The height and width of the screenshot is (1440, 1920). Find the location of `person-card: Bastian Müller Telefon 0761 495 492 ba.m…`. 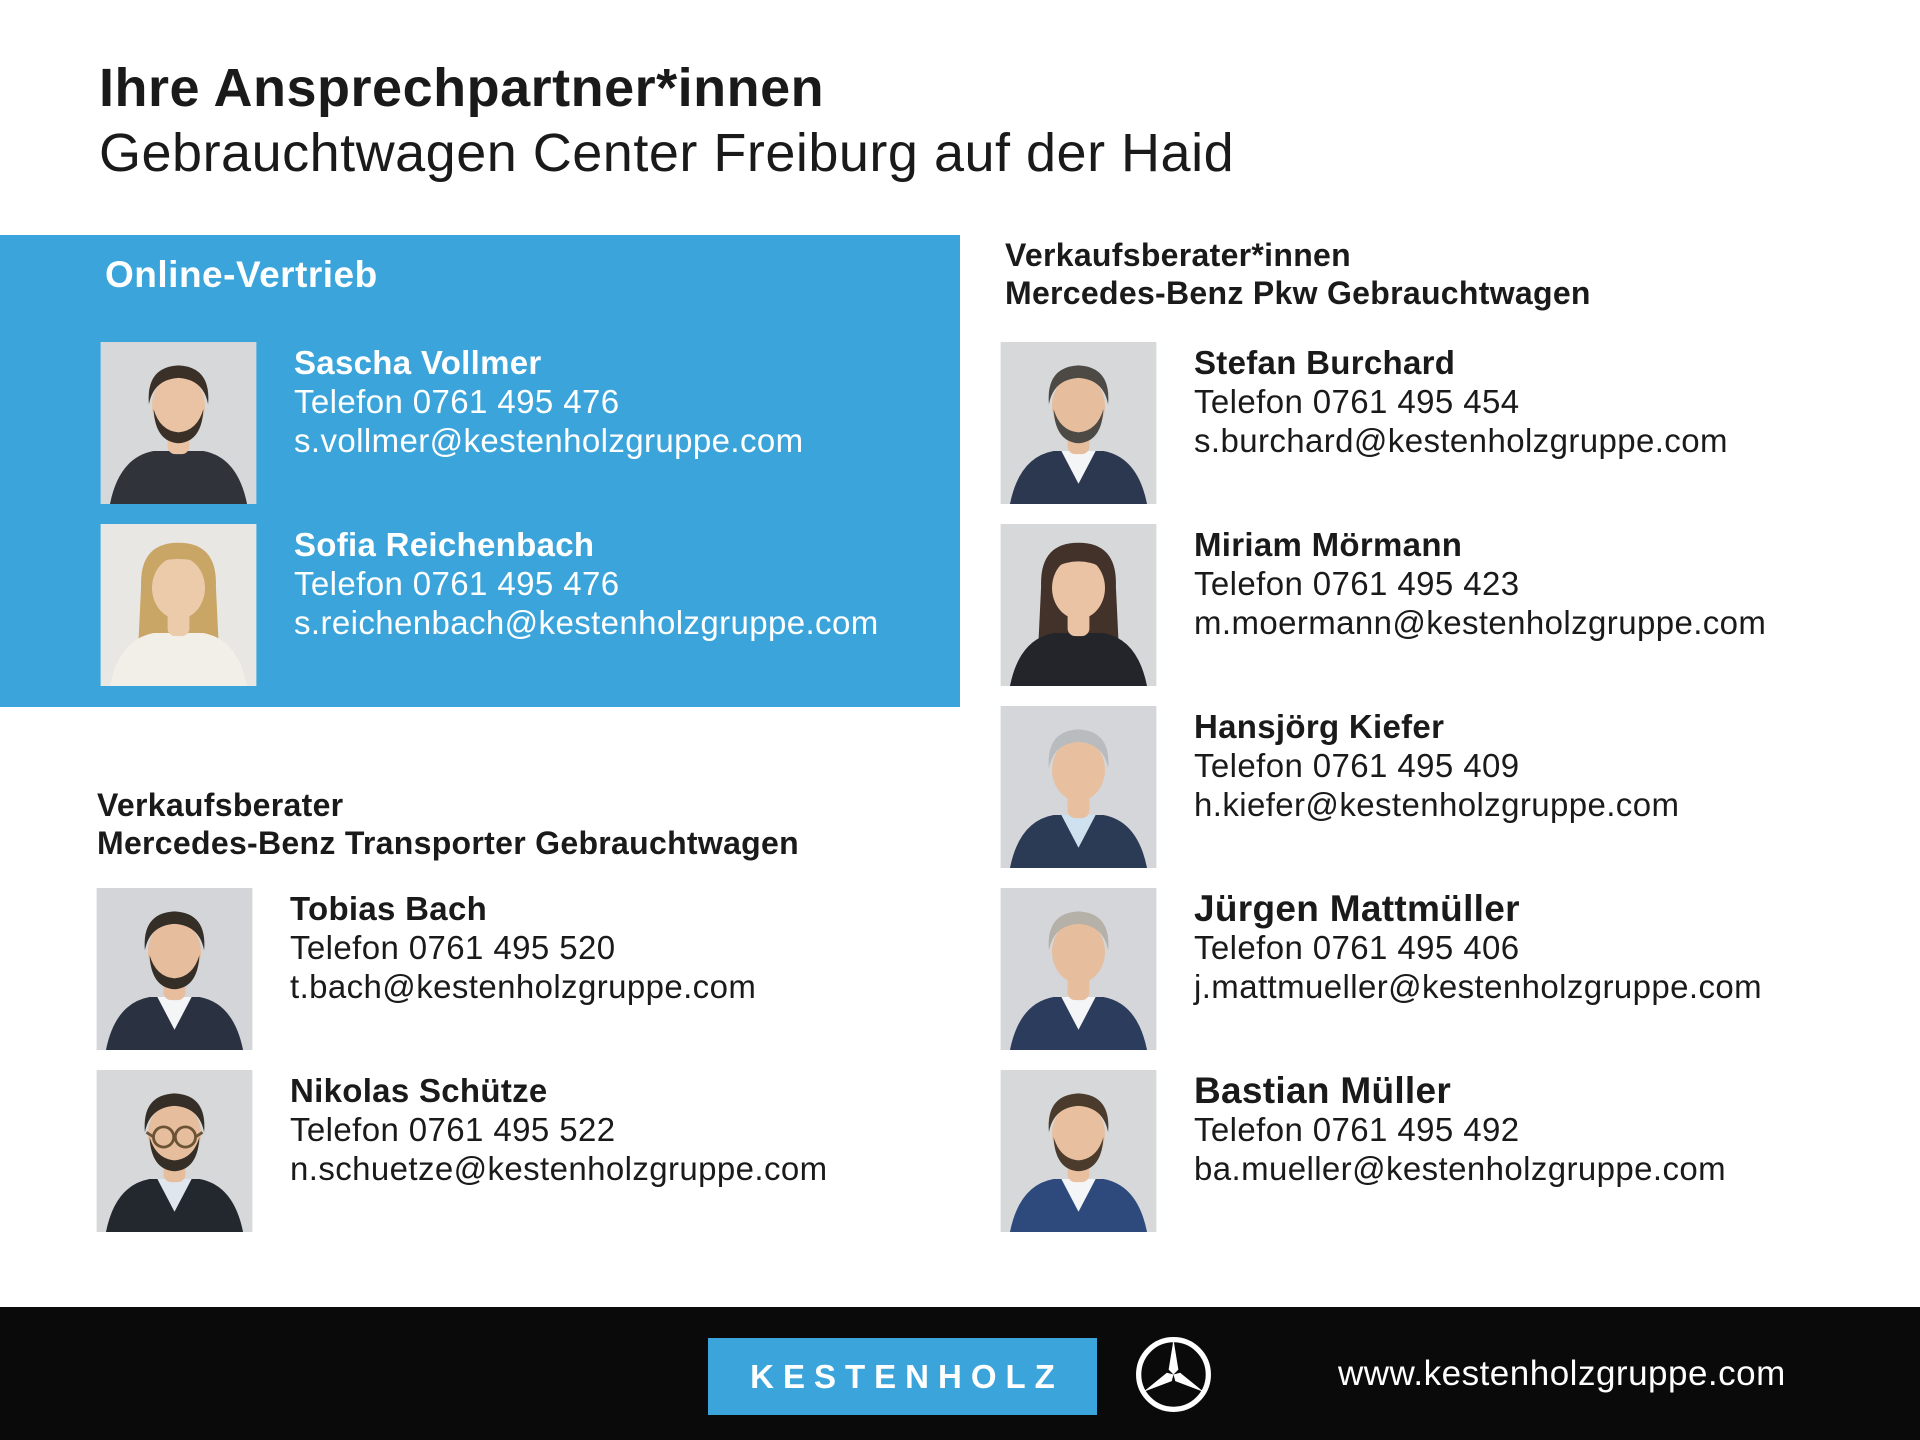

person-card: Bastian Müller Telefon 0761 495 492 ba.m… is located at coordinates (1390, 1155).